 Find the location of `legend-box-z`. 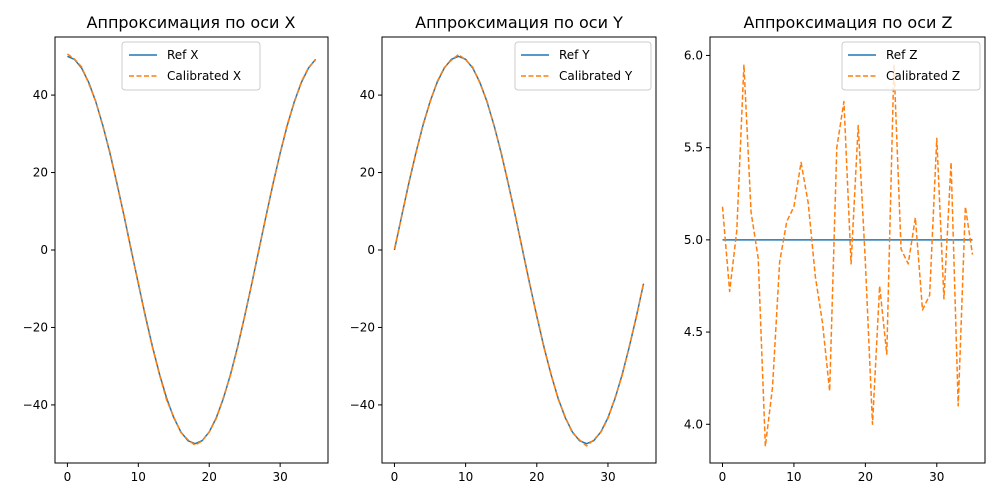

legend-box-z is located at coordinates (911, 66).